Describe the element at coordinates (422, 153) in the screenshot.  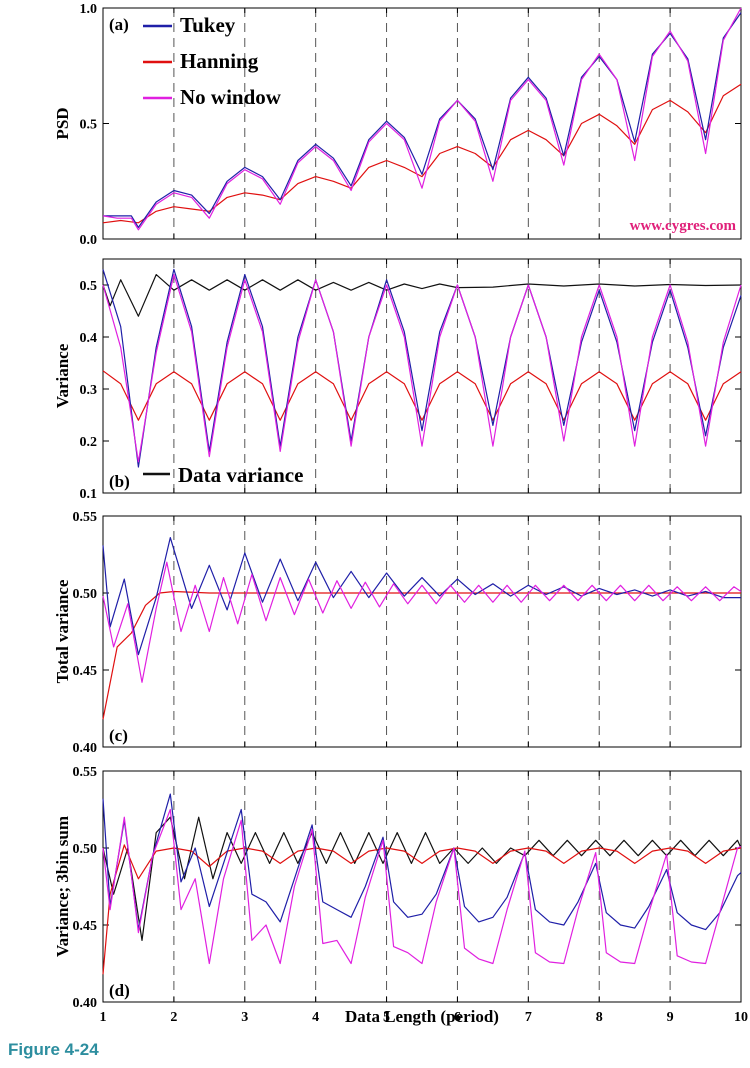
I see `panel-a-series-hanning` at that location.